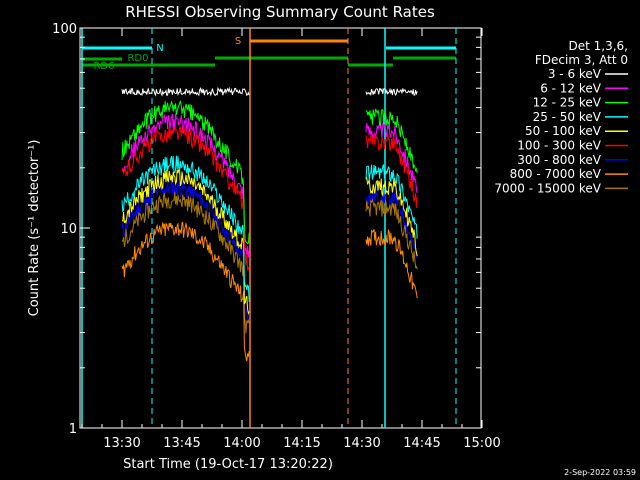 The height and width of the screenshot is (480, 640). I want to click on y-axis-label: Count Rate (s⁻¹ detector⁻¹), so click(34, 228).